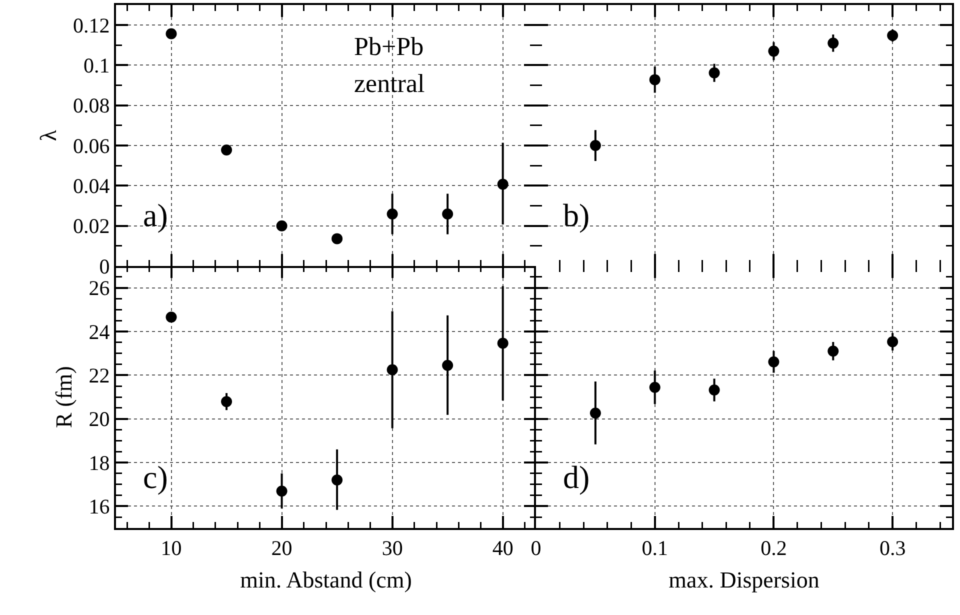  I want to click on y-tick-label: 26, so click(99, 288).